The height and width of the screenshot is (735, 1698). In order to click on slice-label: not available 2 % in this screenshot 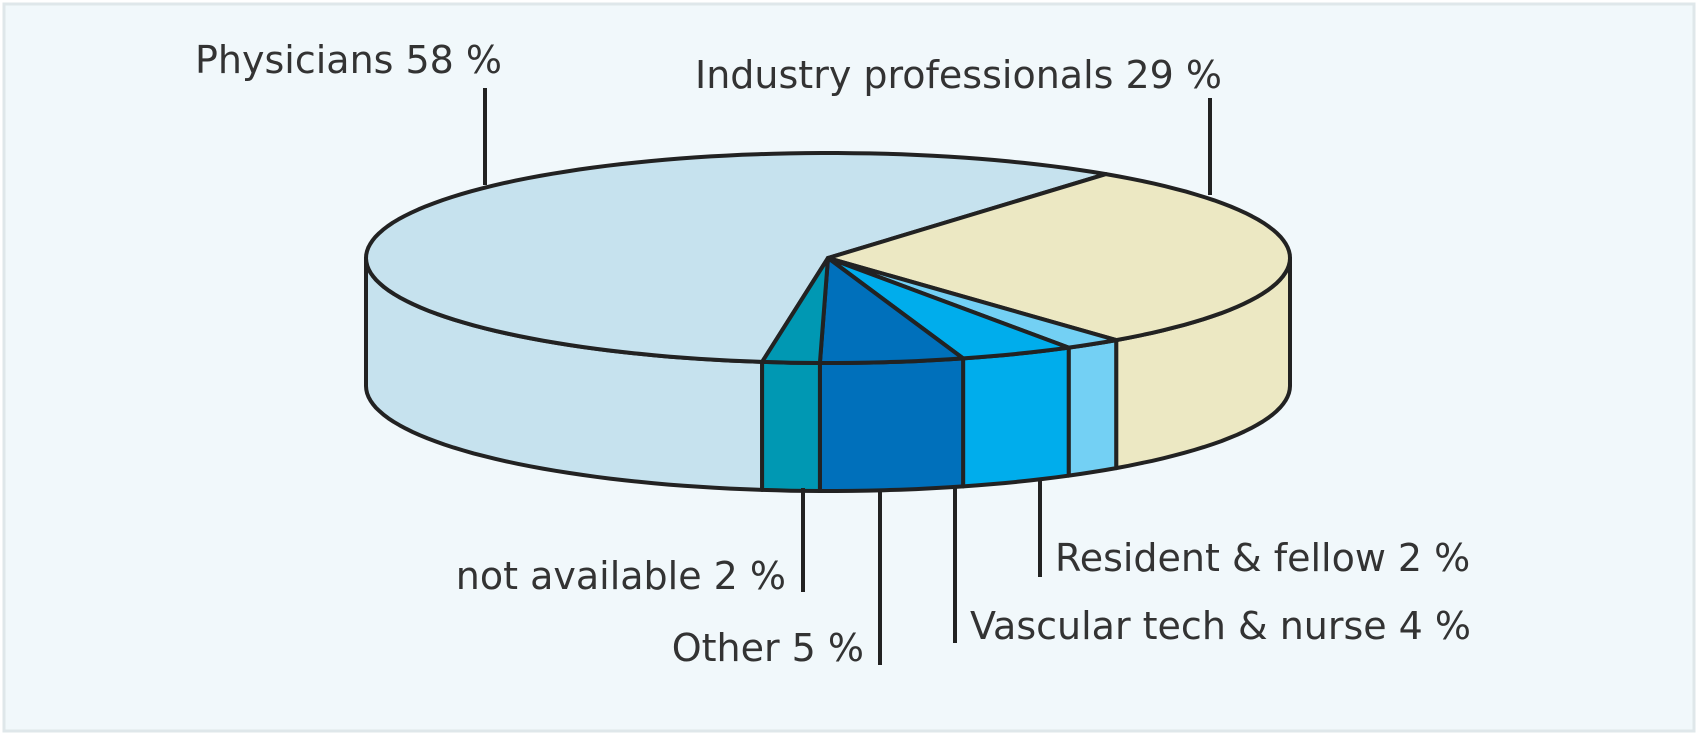, I will do `click(621, 576)`.